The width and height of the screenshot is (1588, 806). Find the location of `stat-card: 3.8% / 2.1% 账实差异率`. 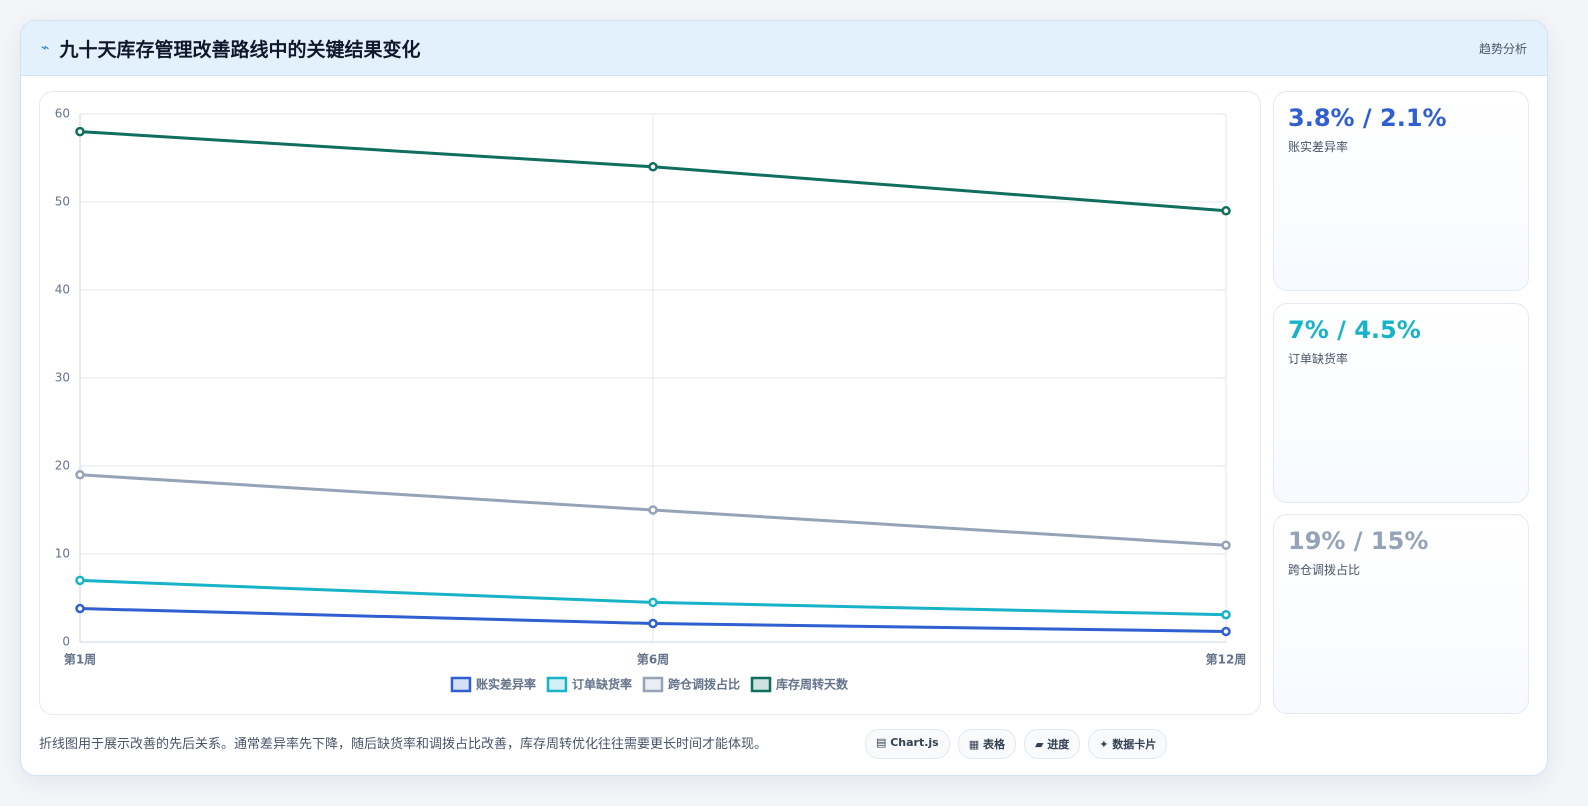

stat-card: 3.8% / 2.1% 账实差异率 is located at coordinates (1401, 191).